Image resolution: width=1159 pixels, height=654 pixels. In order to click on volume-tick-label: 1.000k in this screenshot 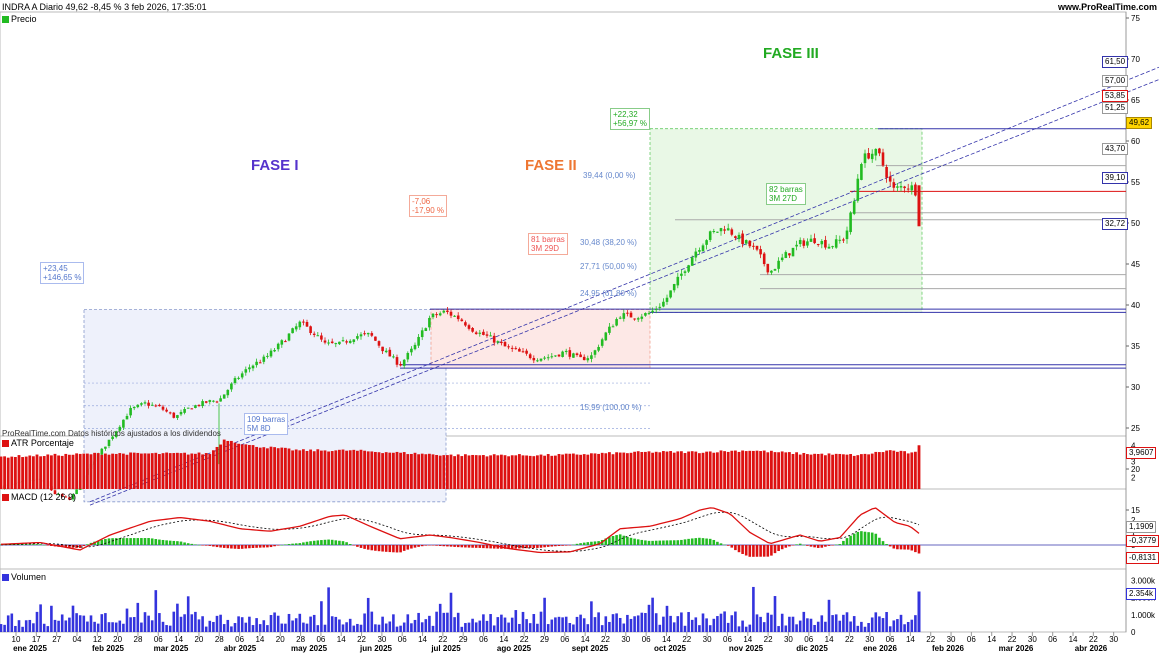, I will do `click(1143, 615)`.